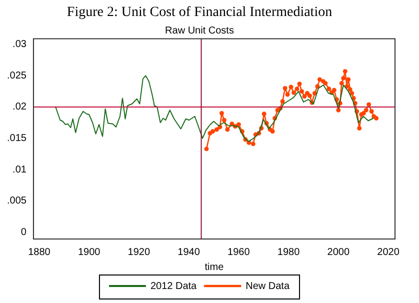 The width and height of the screenshot is (419, 303). What do you see at coordinates (19, 107) in the screenshot?
I see `y-tick-label: .02` at bounding box center [19, 107].